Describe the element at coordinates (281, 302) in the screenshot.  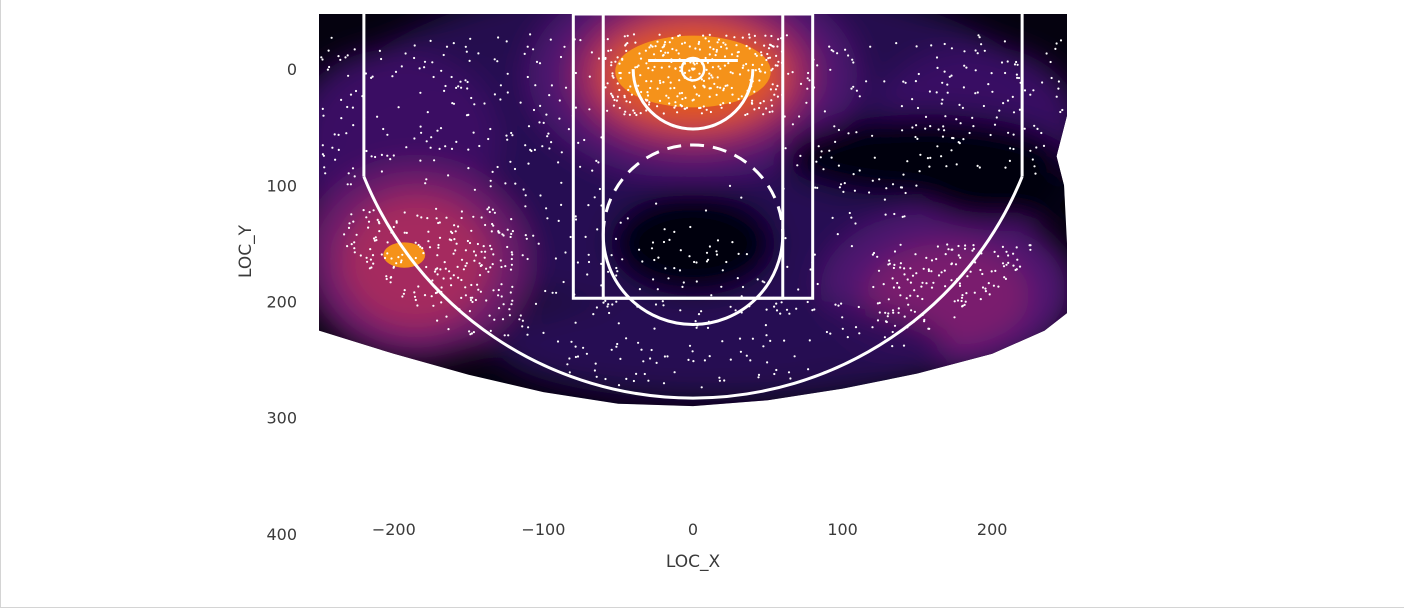
I see `y-tick-label: 200` at that location.